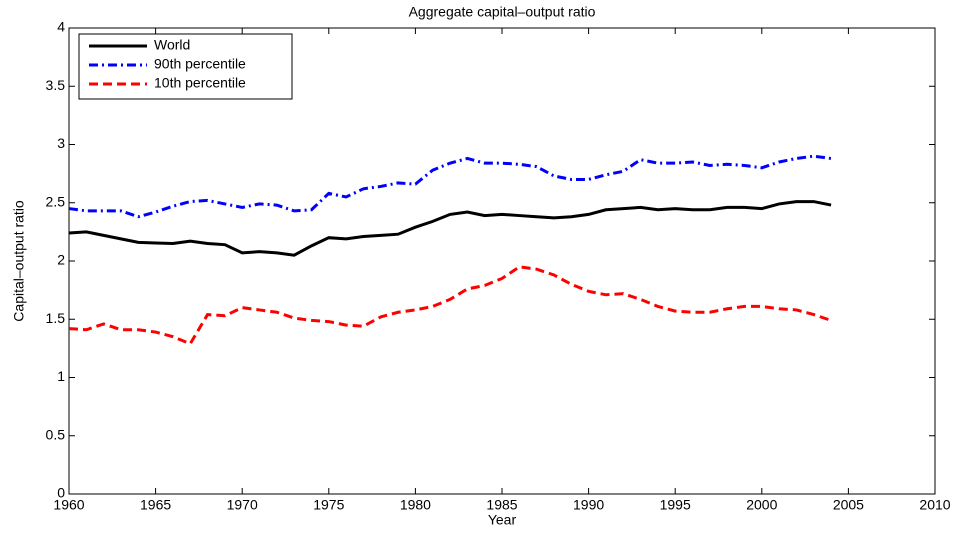 This screenshot has height=540, width=960. What do you see at coordinates (61, 143) in the screenshot?
I see `y-tick-label: 3` at bounding box center [61, 143].